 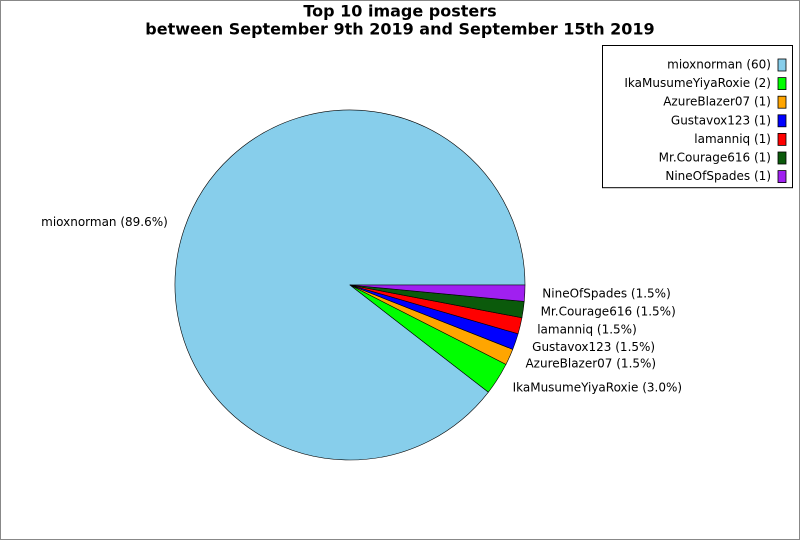 What do you see at coordinates (606, 294) in the screenshot?
I see `slice-label: NineOfSpades (1.5%)` at bounding box center [606, 294].